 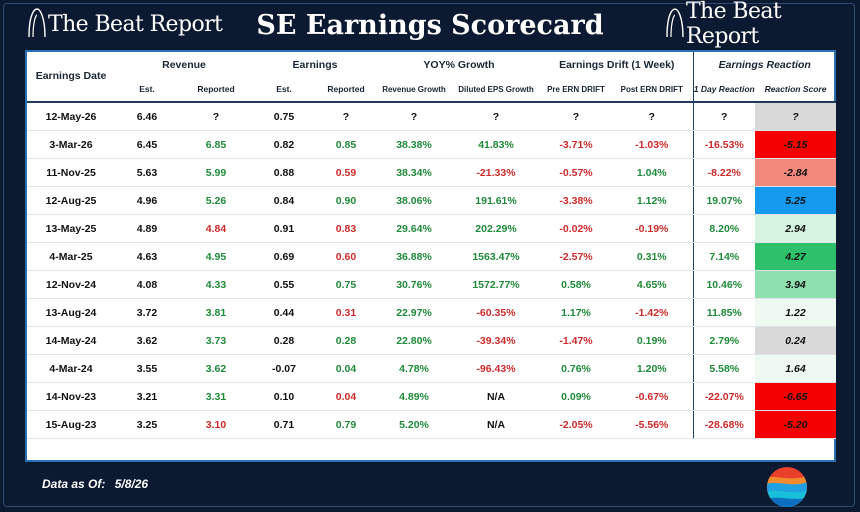 I want to click on earn-reported-cell: 0.85, so click(x=346, y=144).